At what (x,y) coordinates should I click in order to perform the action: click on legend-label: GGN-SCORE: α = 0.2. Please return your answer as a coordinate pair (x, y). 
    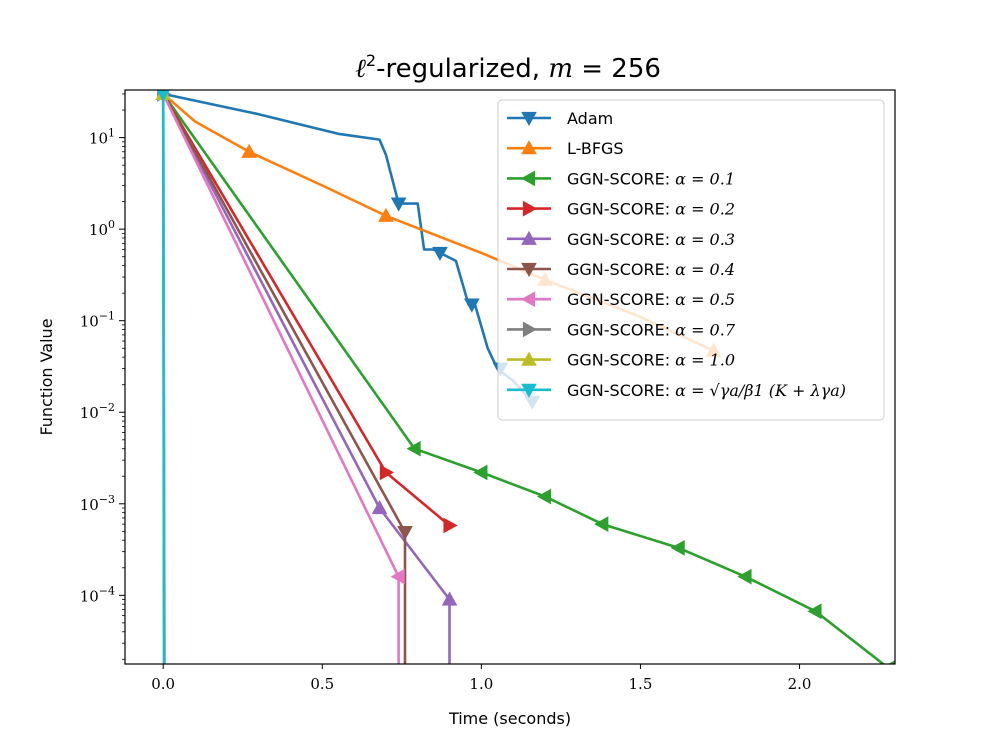
    Looking at the image, I should click on (651, 209).